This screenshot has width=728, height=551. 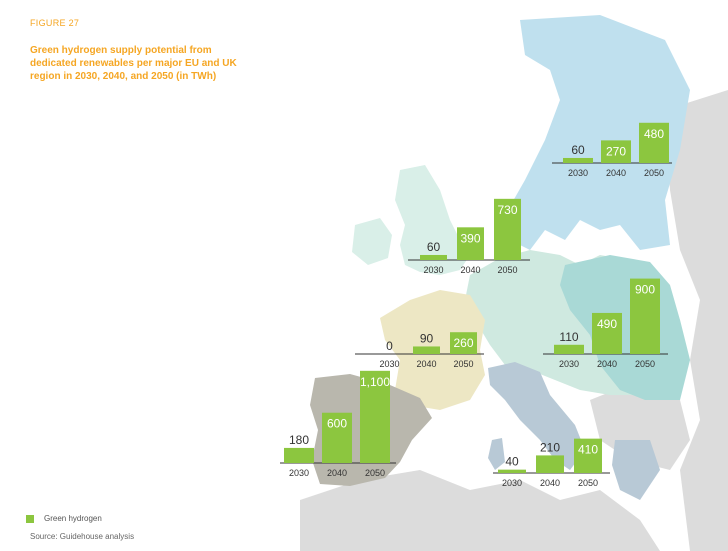 I want to click on region-nordics, so click(x=597, y=132).